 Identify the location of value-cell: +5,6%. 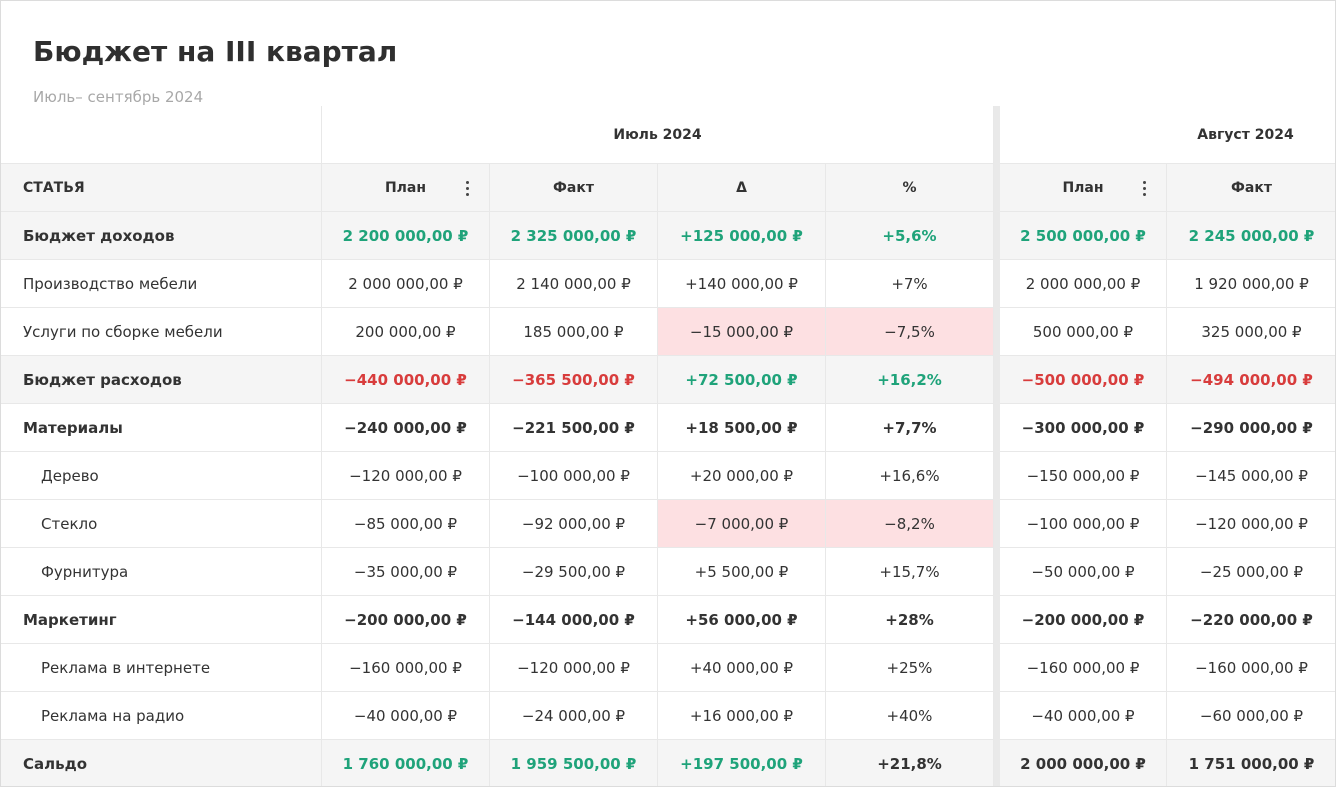
(910, 236).